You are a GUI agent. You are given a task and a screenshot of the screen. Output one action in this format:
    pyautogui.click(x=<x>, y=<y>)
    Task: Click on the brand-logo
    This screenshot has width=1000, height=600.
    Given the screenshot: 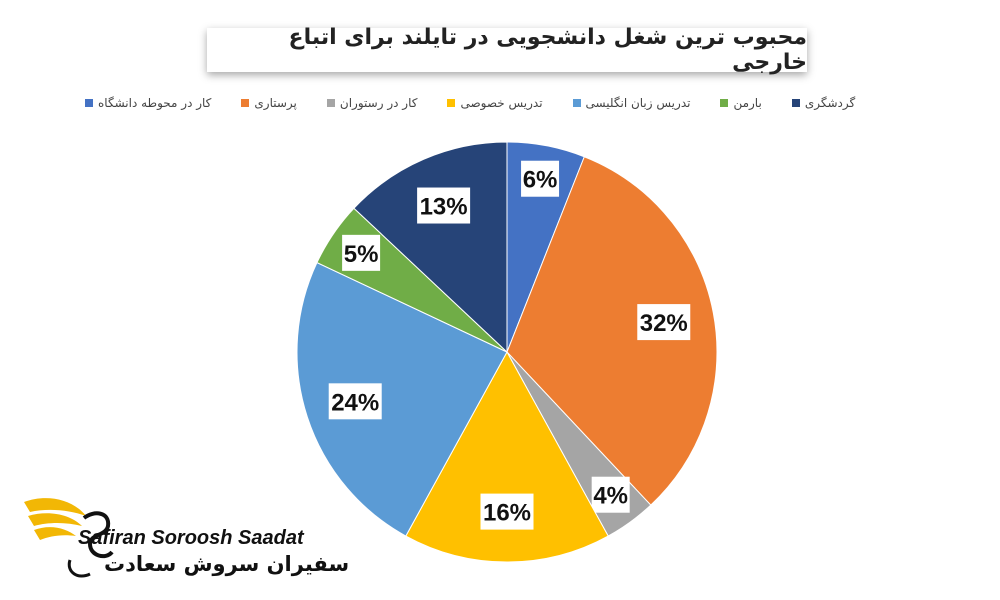 What is the action you would take?
    pyautogui.click(x=69, y=538)
    